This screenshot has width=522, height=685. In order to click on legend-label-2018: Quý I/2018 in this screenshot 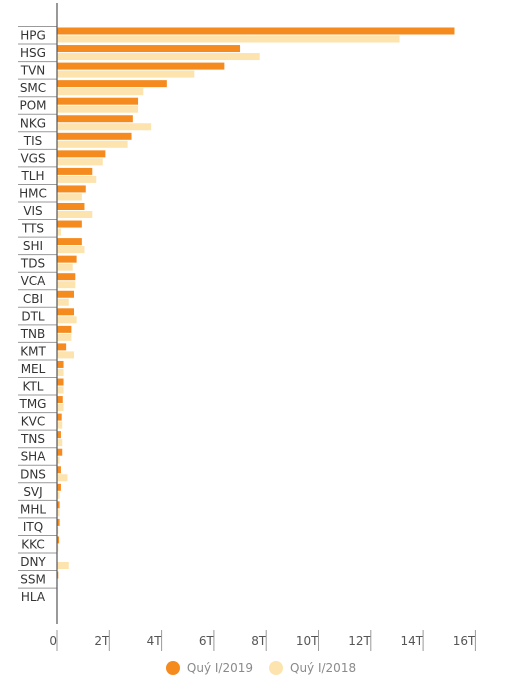, I will do `click(323, 668)`.